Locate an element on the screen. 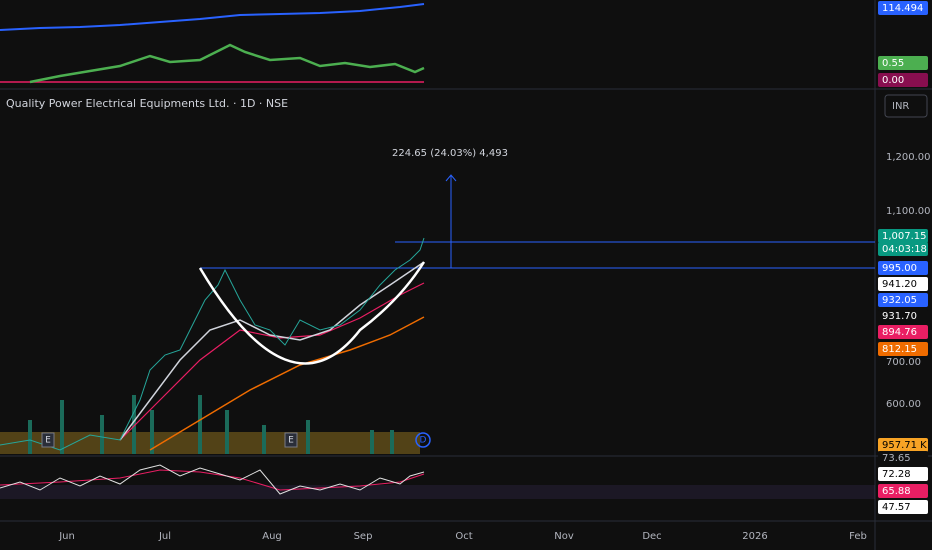 This screenshot has width=932, height=550. badge-label: 932.05 is located at coordinates (899, 300).